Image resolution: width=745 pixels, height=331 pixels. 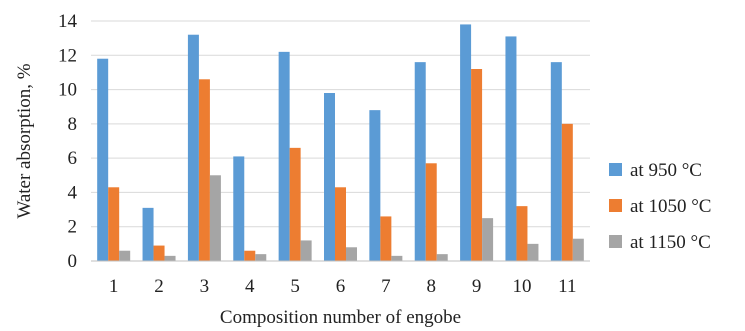 What do you see at coordinates (73, 192) in the screenshot?
I see `y-tick-label: 4` at bounding box center [73, 192].